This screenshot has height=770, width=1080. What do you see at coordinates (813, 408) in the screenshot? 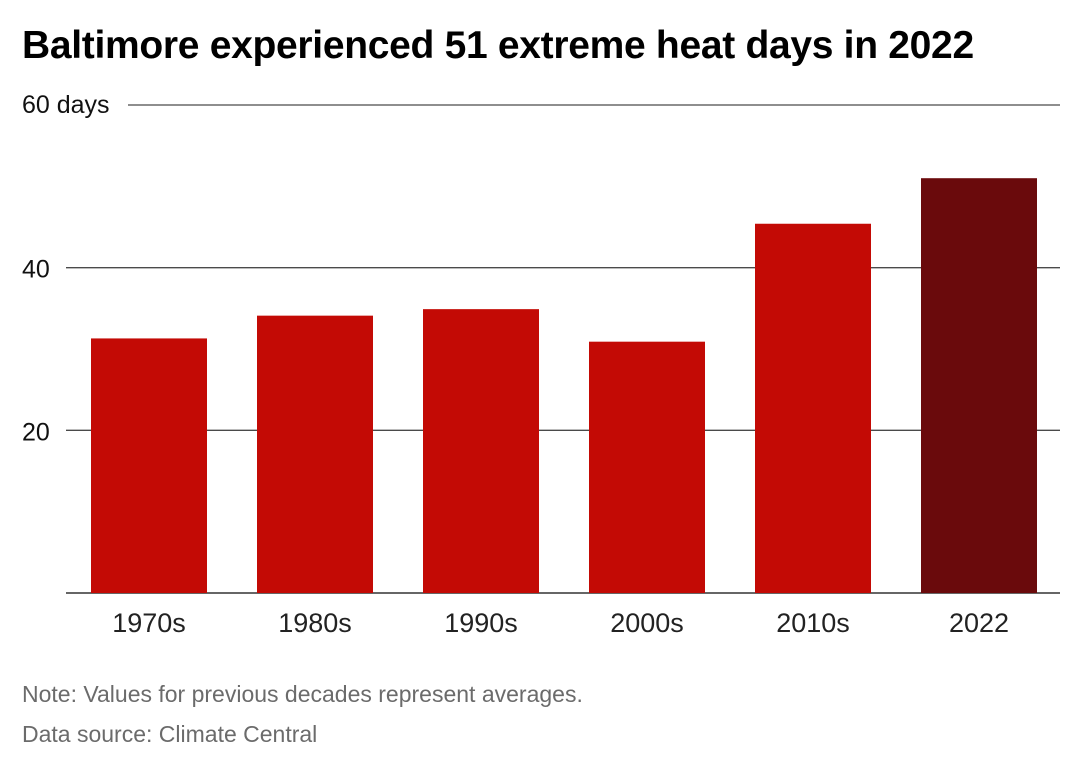
I see `bar-2010s` at bounding box center [813, 408].